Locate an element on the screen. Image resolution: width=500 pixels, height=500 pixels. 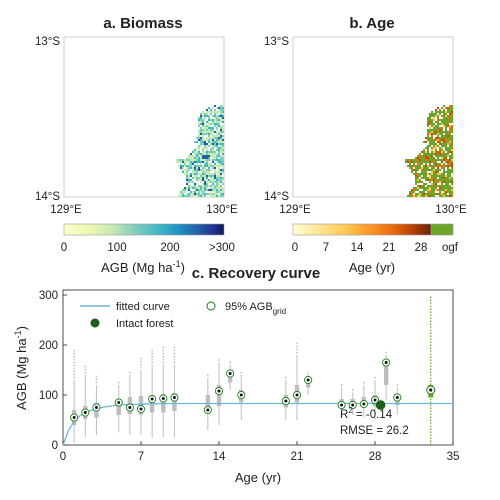
legend-p95-swatch is located at coordinates (211, 306).